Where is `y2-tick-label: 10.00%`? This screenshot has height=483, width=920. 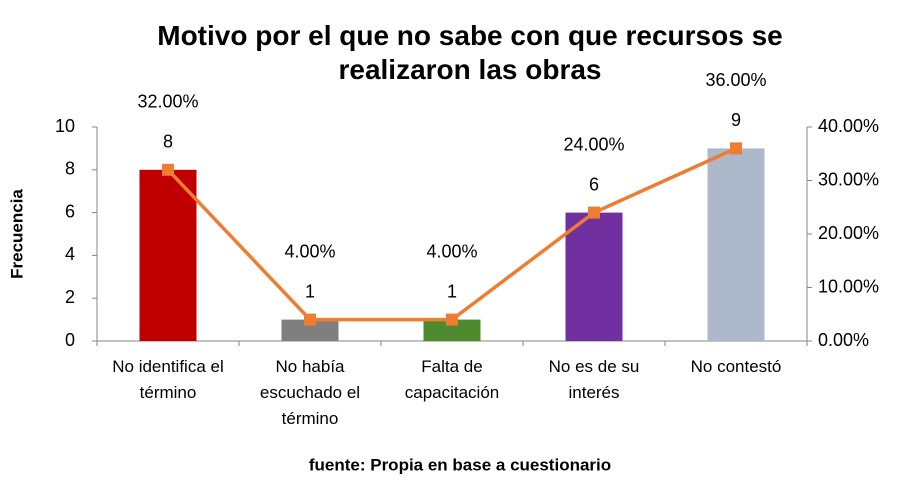
y2-tick-label: 10.00% is located at coordinates (848, 286).